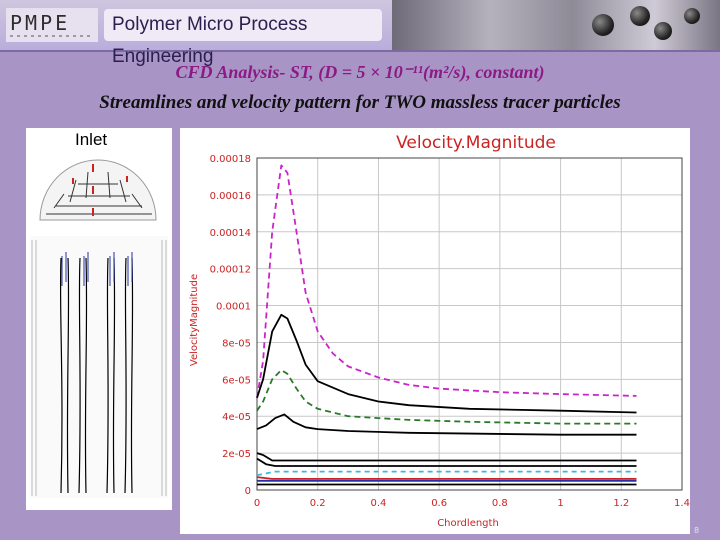 The height and width of the screenshot is (540, 720). I want to click on y-tick-label: 0.00012, so click(230, 270).